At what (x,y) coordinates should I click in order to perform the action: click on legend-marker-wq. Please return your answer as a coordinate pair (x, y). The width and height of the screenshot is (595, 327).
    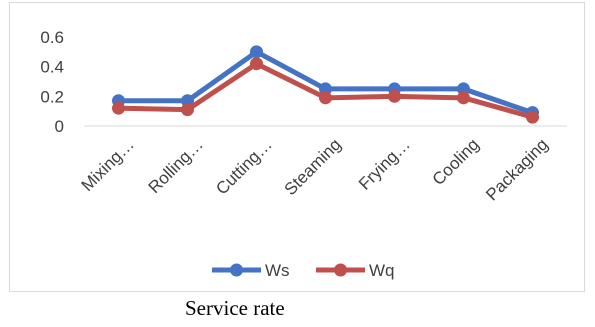
    Looking at the image, I should click on (340, 270).